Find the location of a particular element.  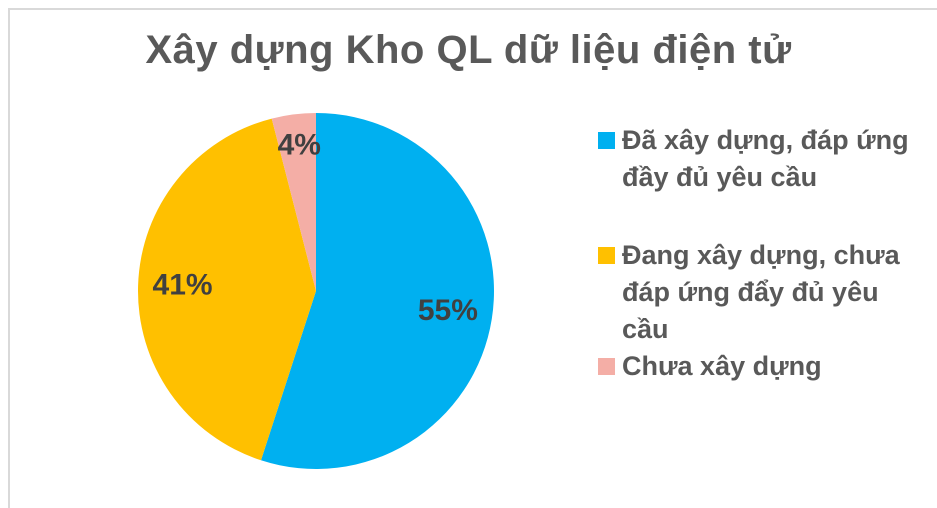

legend-item: Chưa xây dựng is located at coordinates (758, 366).